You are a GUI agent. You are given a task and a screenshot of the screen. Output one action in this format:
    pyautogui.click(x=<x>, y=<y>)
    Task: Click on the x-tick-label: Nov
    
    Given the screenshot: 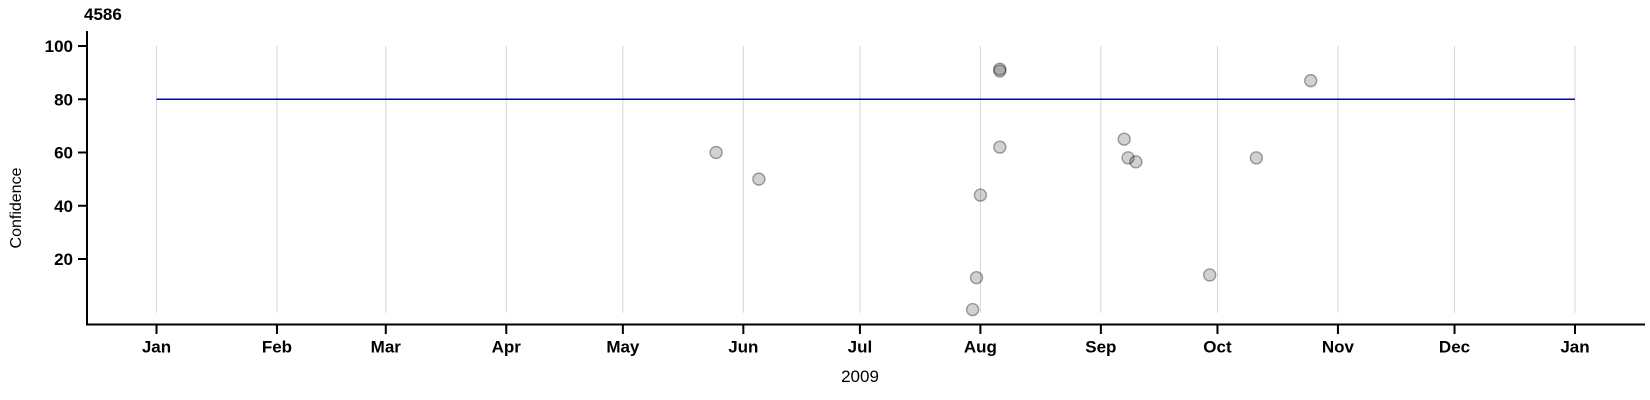 What is the action you would take?
    pyautogui.click(x=1338, y=347)
    